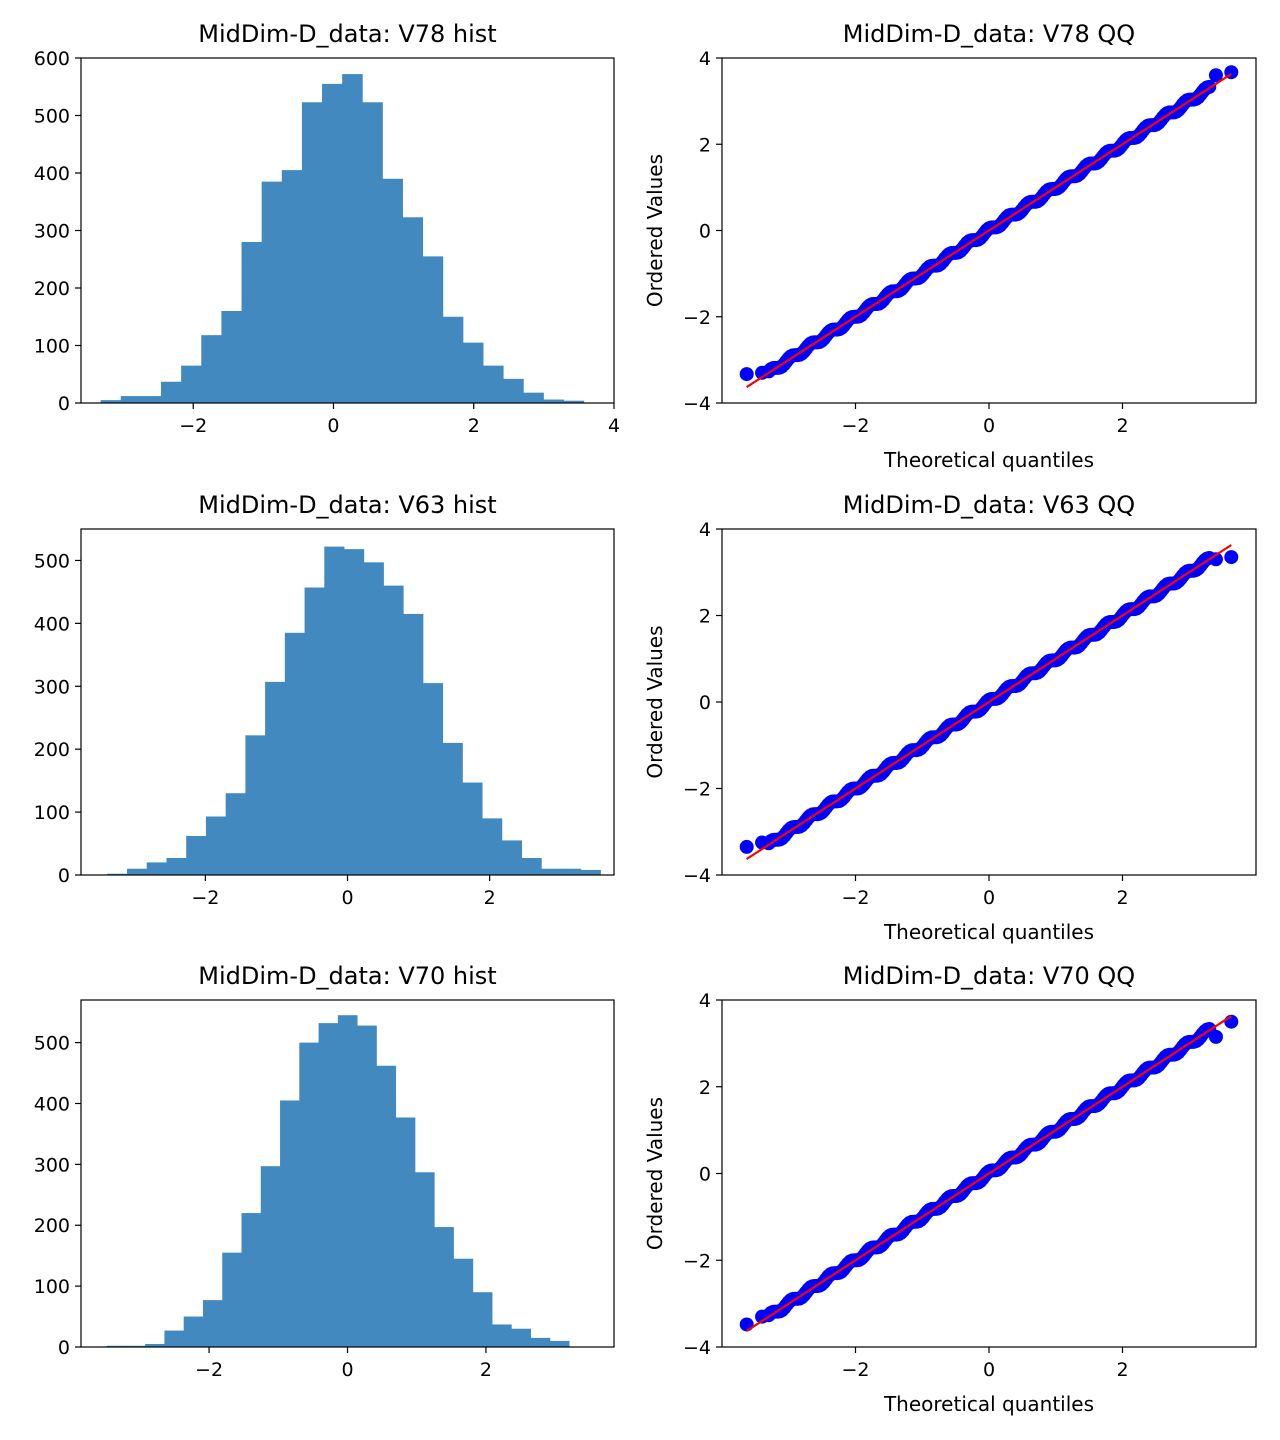 This screenshot has height=1440, width=1280. What do you see at coordinates (52, 750) in the screenshot?
I see `y-tick-label: 200` at bounding box center [52, 750].